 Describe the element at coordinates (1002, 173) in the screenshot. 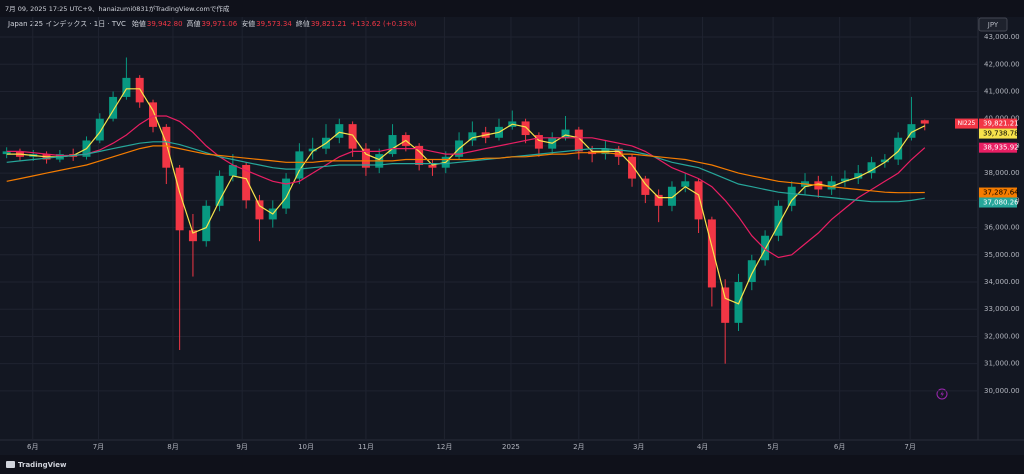

I see `y-tick-label: 38,000.00` at that location.